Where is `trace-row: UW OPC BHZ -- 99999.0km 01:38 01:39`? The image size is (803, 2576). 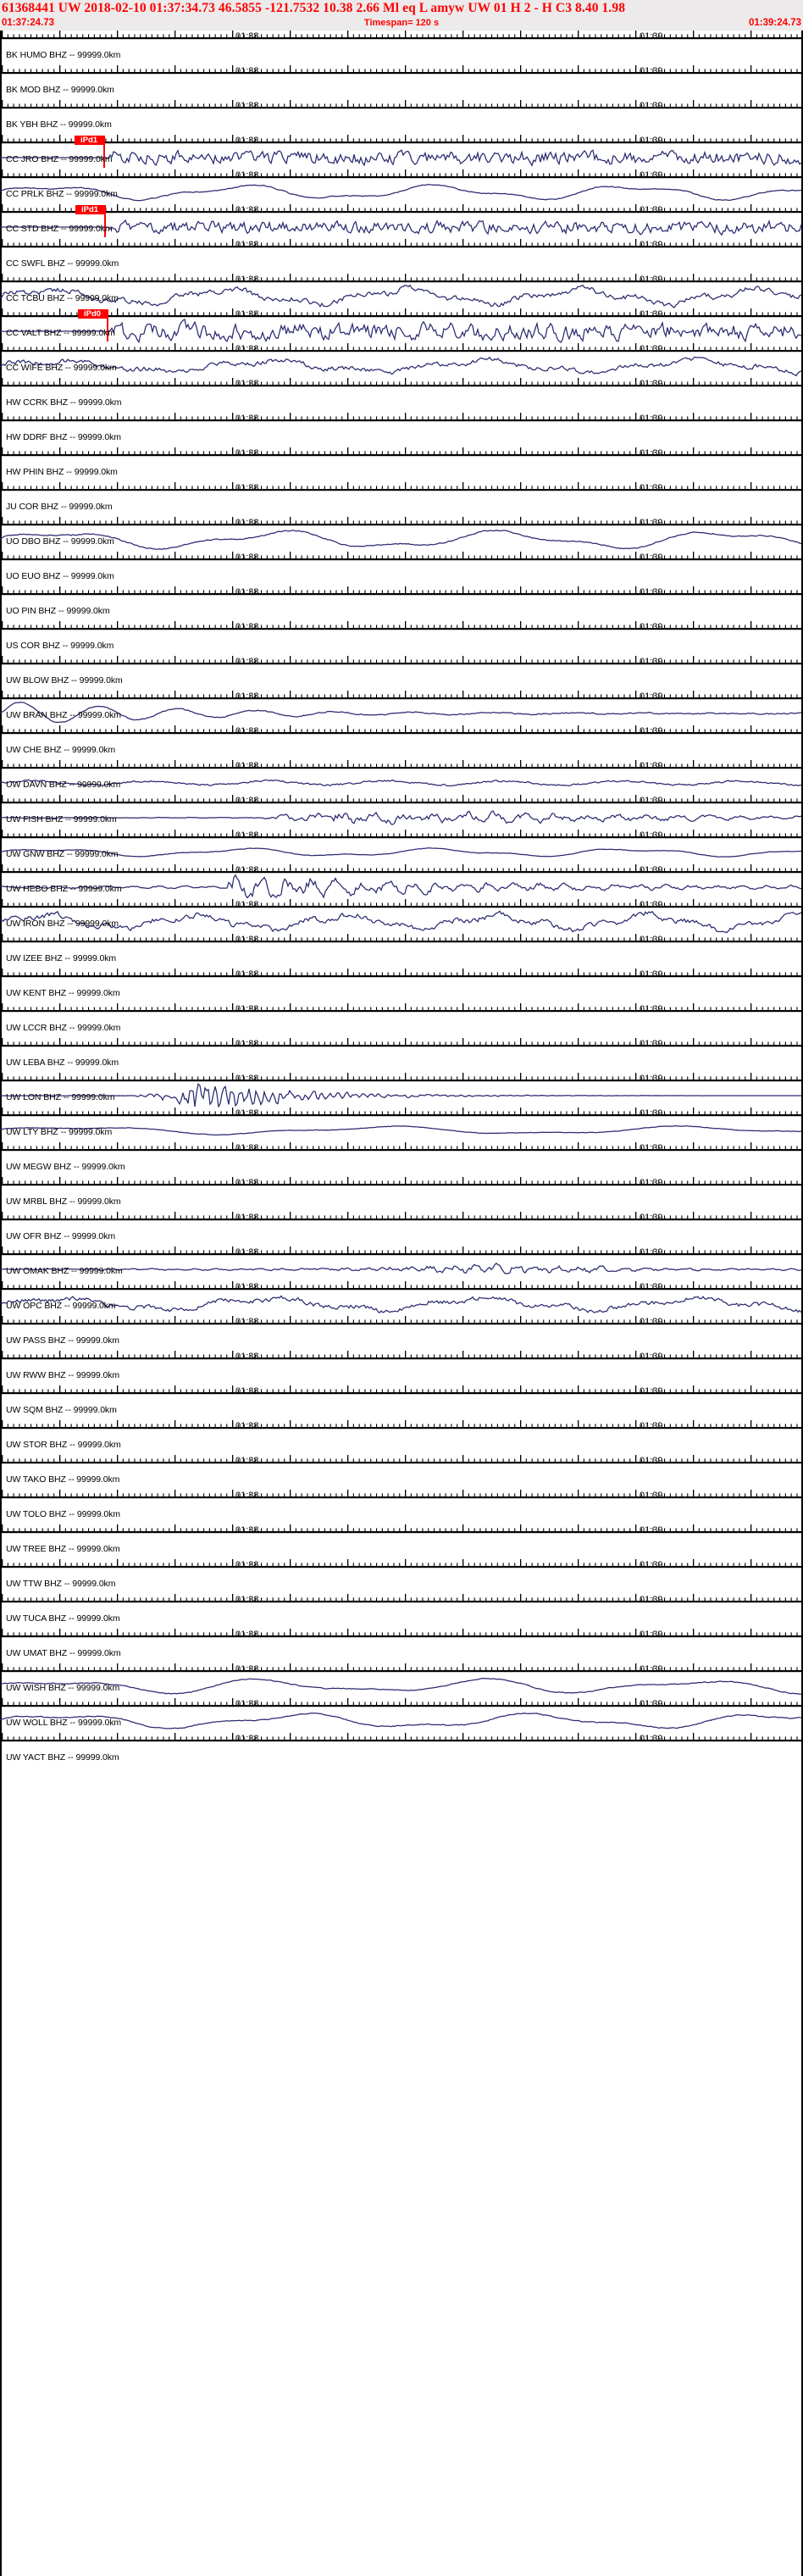 trace-row: UW OPC BHZ -- 99999.0km 01:38 01:39 is located at coordinates (401, 1298).